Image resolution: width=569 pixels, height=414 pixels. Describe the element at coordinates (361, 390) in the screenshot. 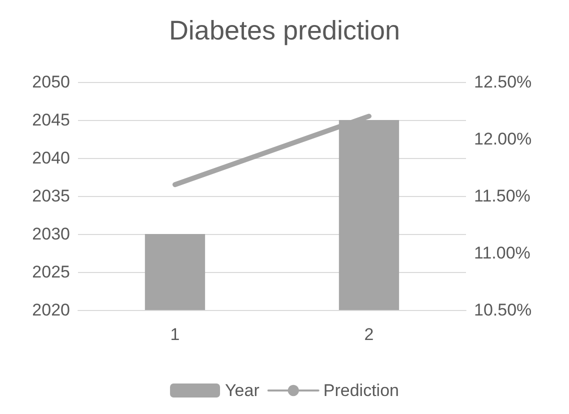

I see `legend-label: Prediction` at that location.